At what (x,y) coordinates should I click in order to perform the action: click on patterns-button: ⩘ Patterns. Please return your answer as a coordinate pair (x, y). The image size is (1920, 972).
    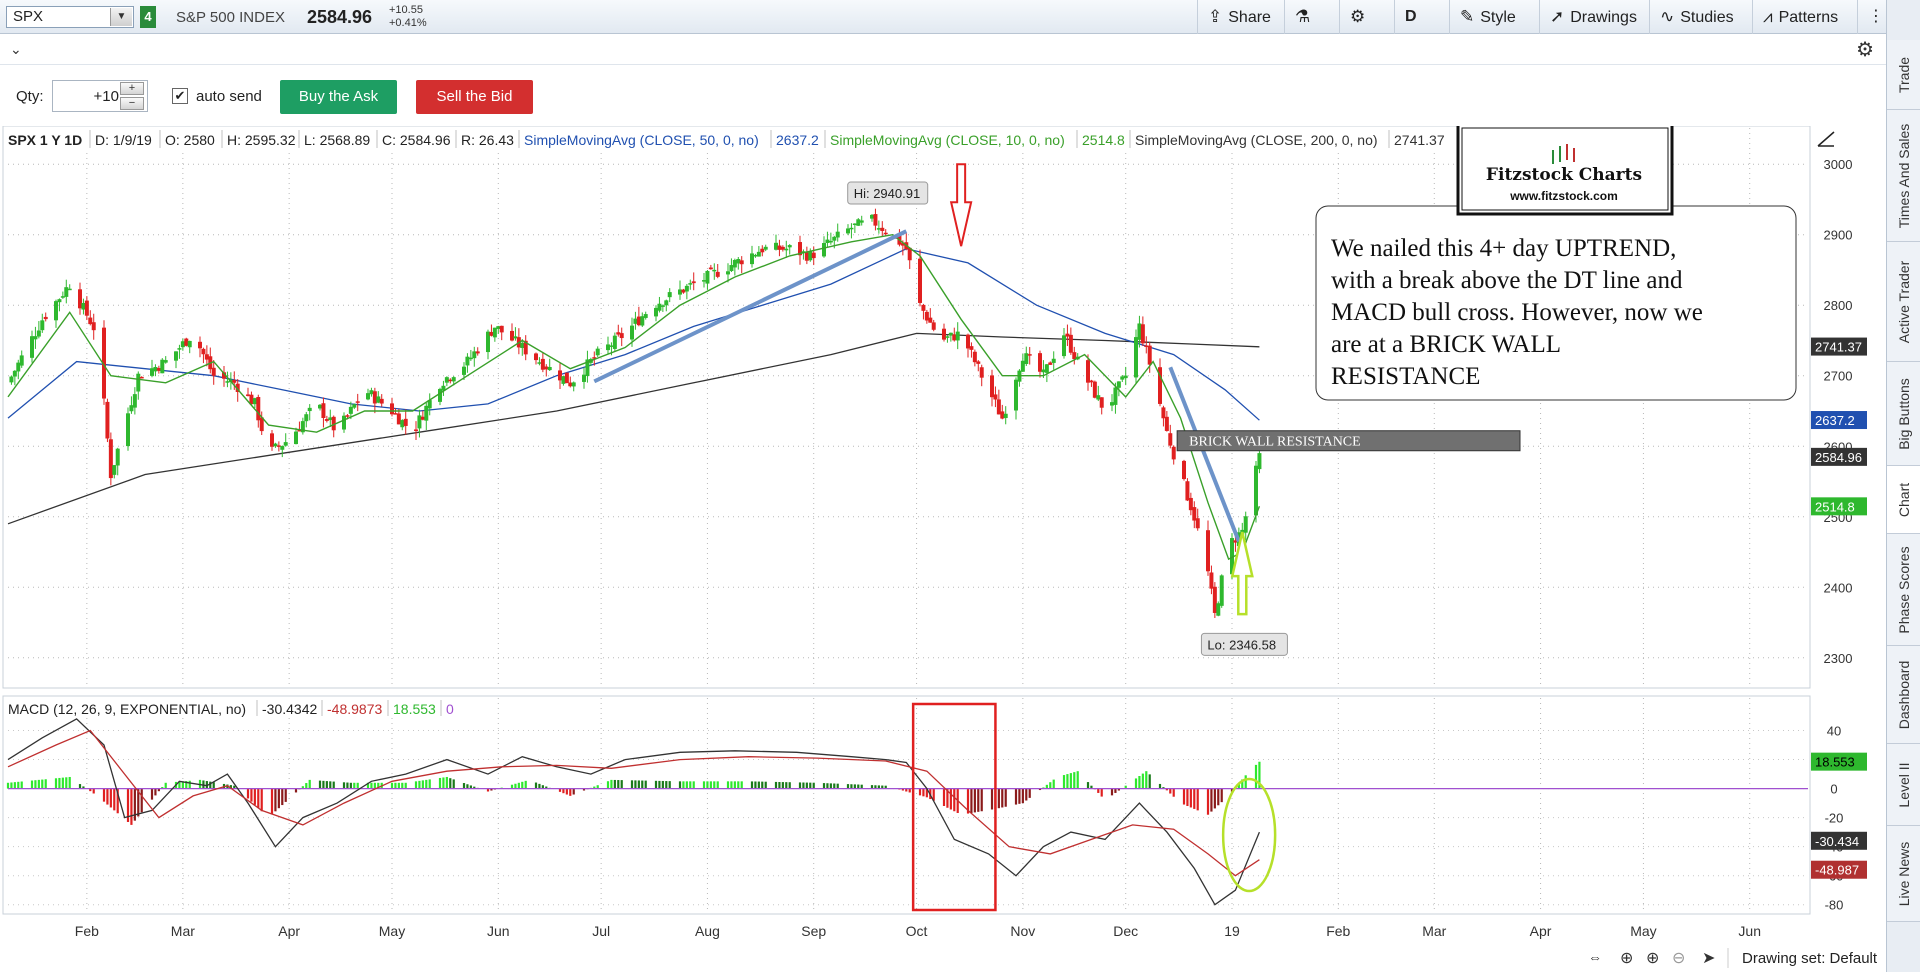
    Looking at the image, I should click on (1804, 17).